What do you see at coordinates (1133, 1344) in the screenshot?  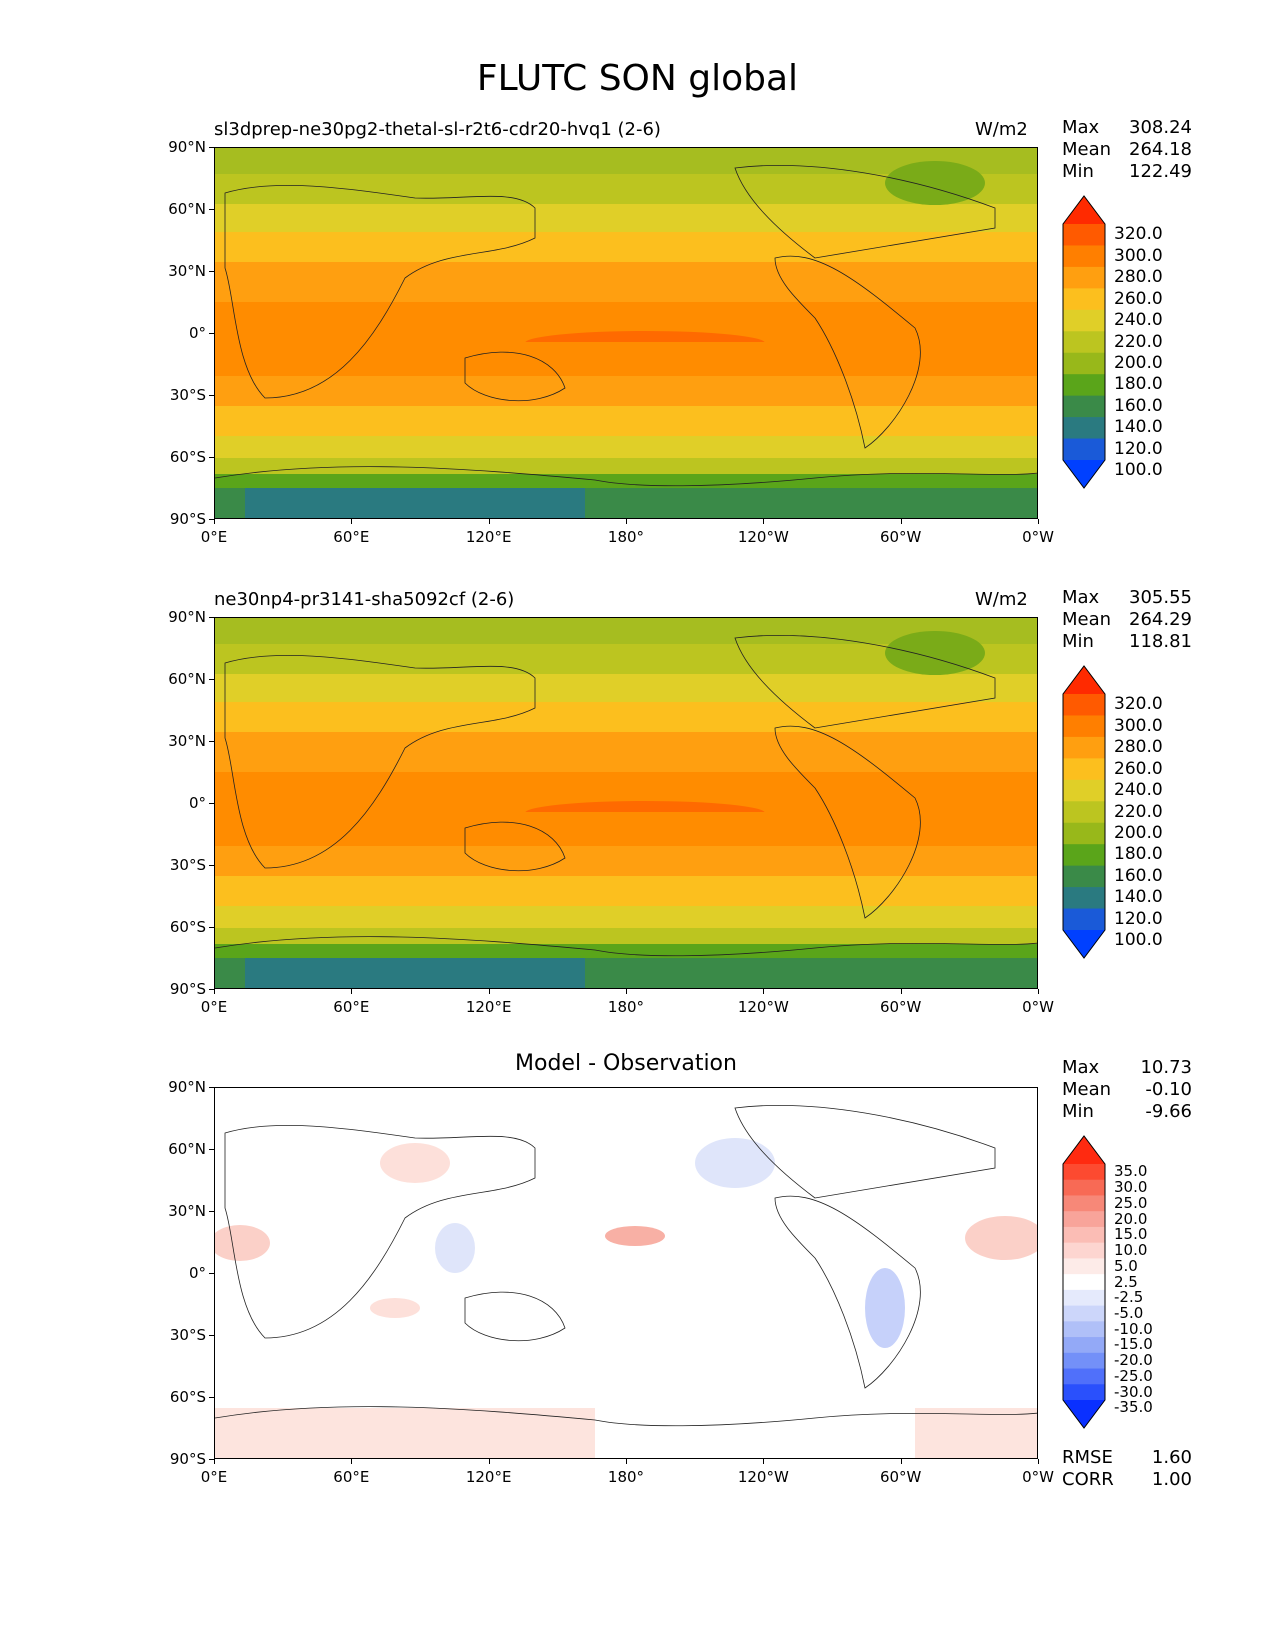 I see `colorbar-tick-label: -15.0` at bounding box center [1133, 1344].